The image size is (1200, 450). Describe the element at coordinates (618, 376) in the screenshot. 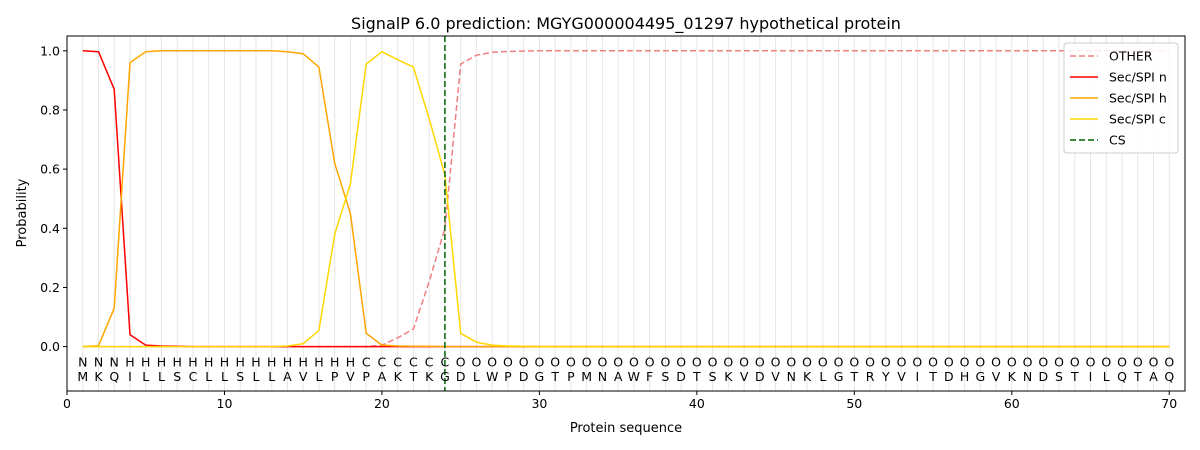

I see `residue-label: A` at that location.